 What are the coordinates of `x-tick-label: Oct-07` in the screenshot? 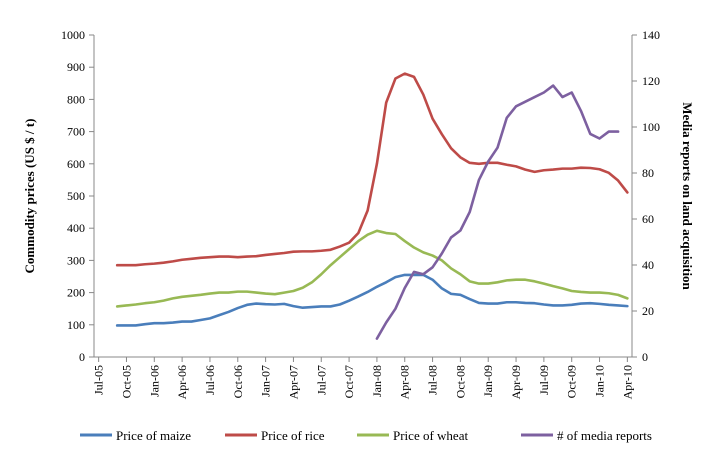 It's located at (349, 381).